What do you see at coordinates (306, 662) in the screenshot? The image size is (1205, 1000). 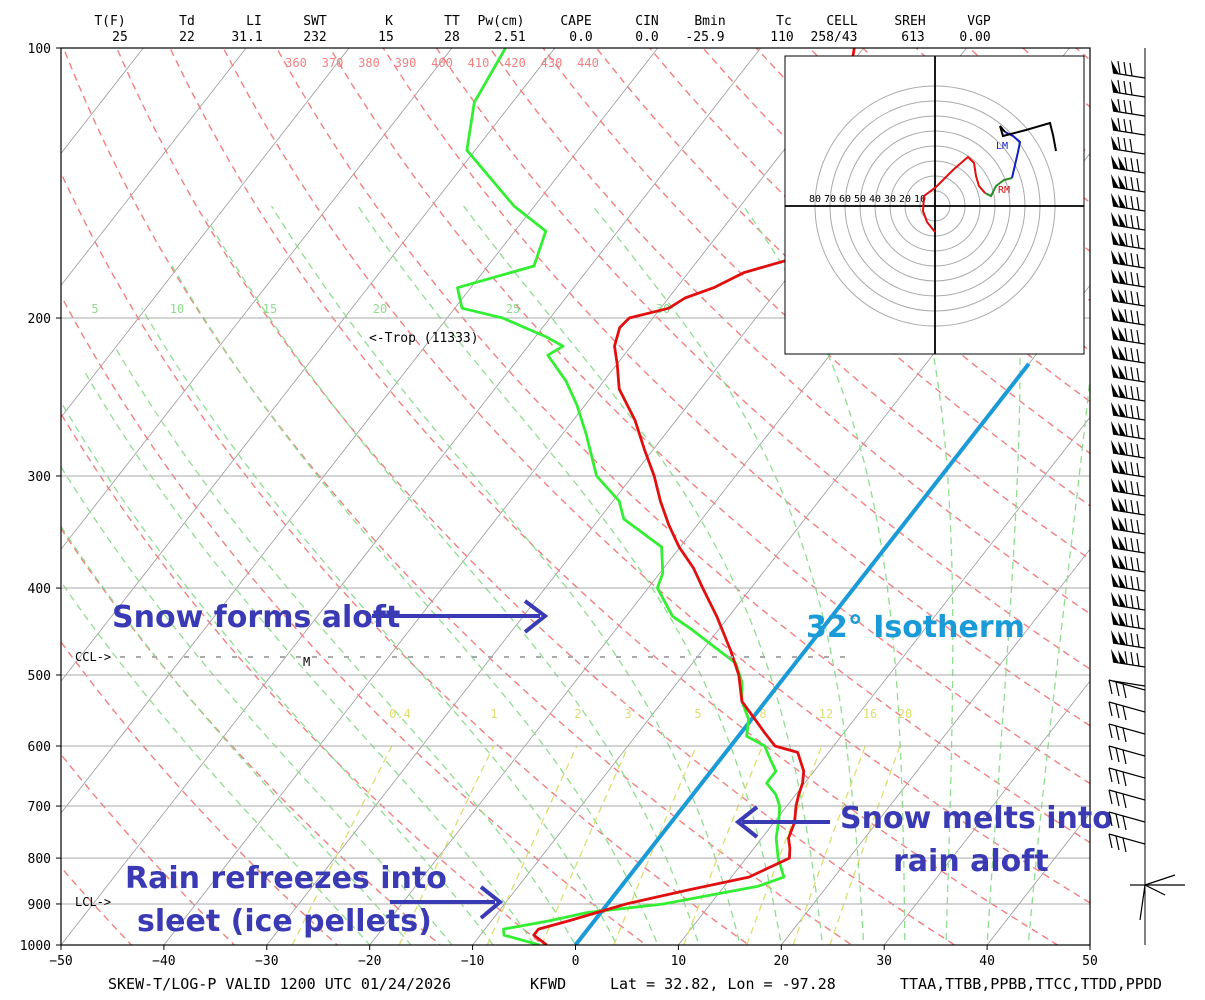 I see `mixed-layer-marker: M` at bounding box center [306, 662].